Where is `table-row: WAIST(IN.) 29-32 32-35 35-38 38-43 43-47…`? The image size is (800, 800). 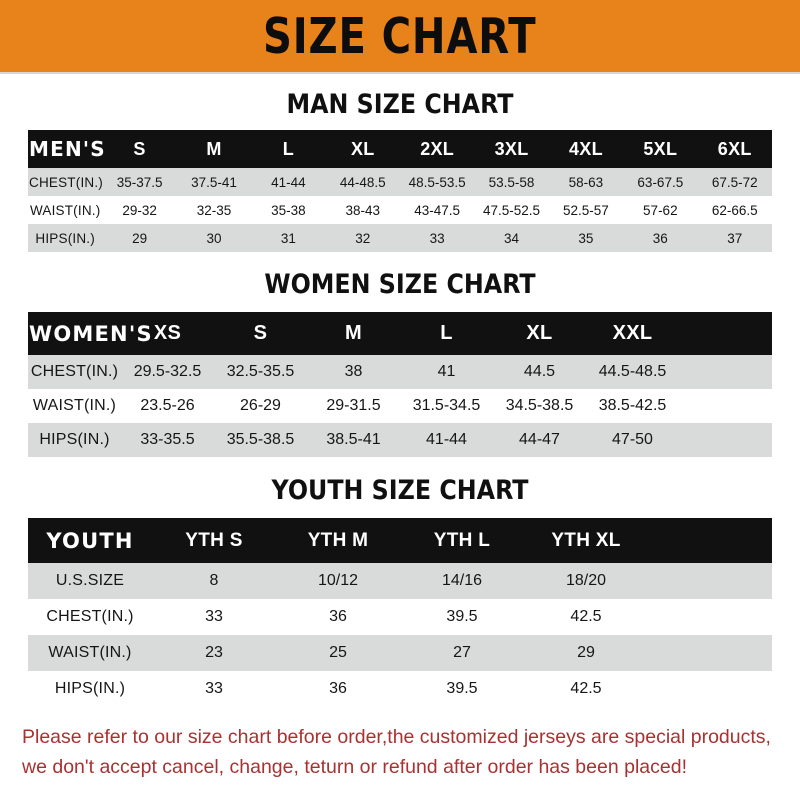
table-row: WAIST(IN.) 29-32 32-35 35-38 38-43 43-47… is located at coordinates (400, 210).